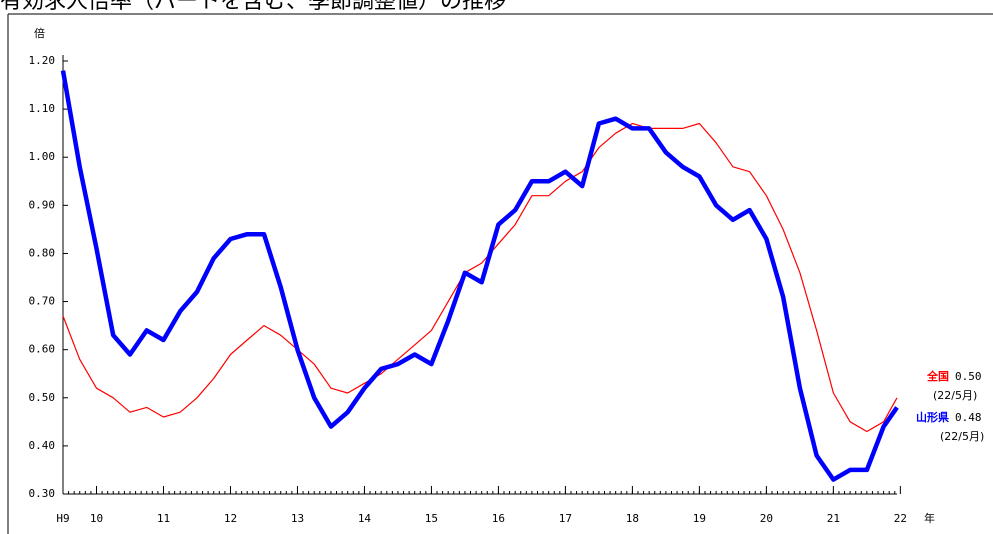 The image size is (993, 534). What do you see at coordinates (900, 518) in the screenshot?
I see `x-tick-label: 22` at bounding box center [900, 518].